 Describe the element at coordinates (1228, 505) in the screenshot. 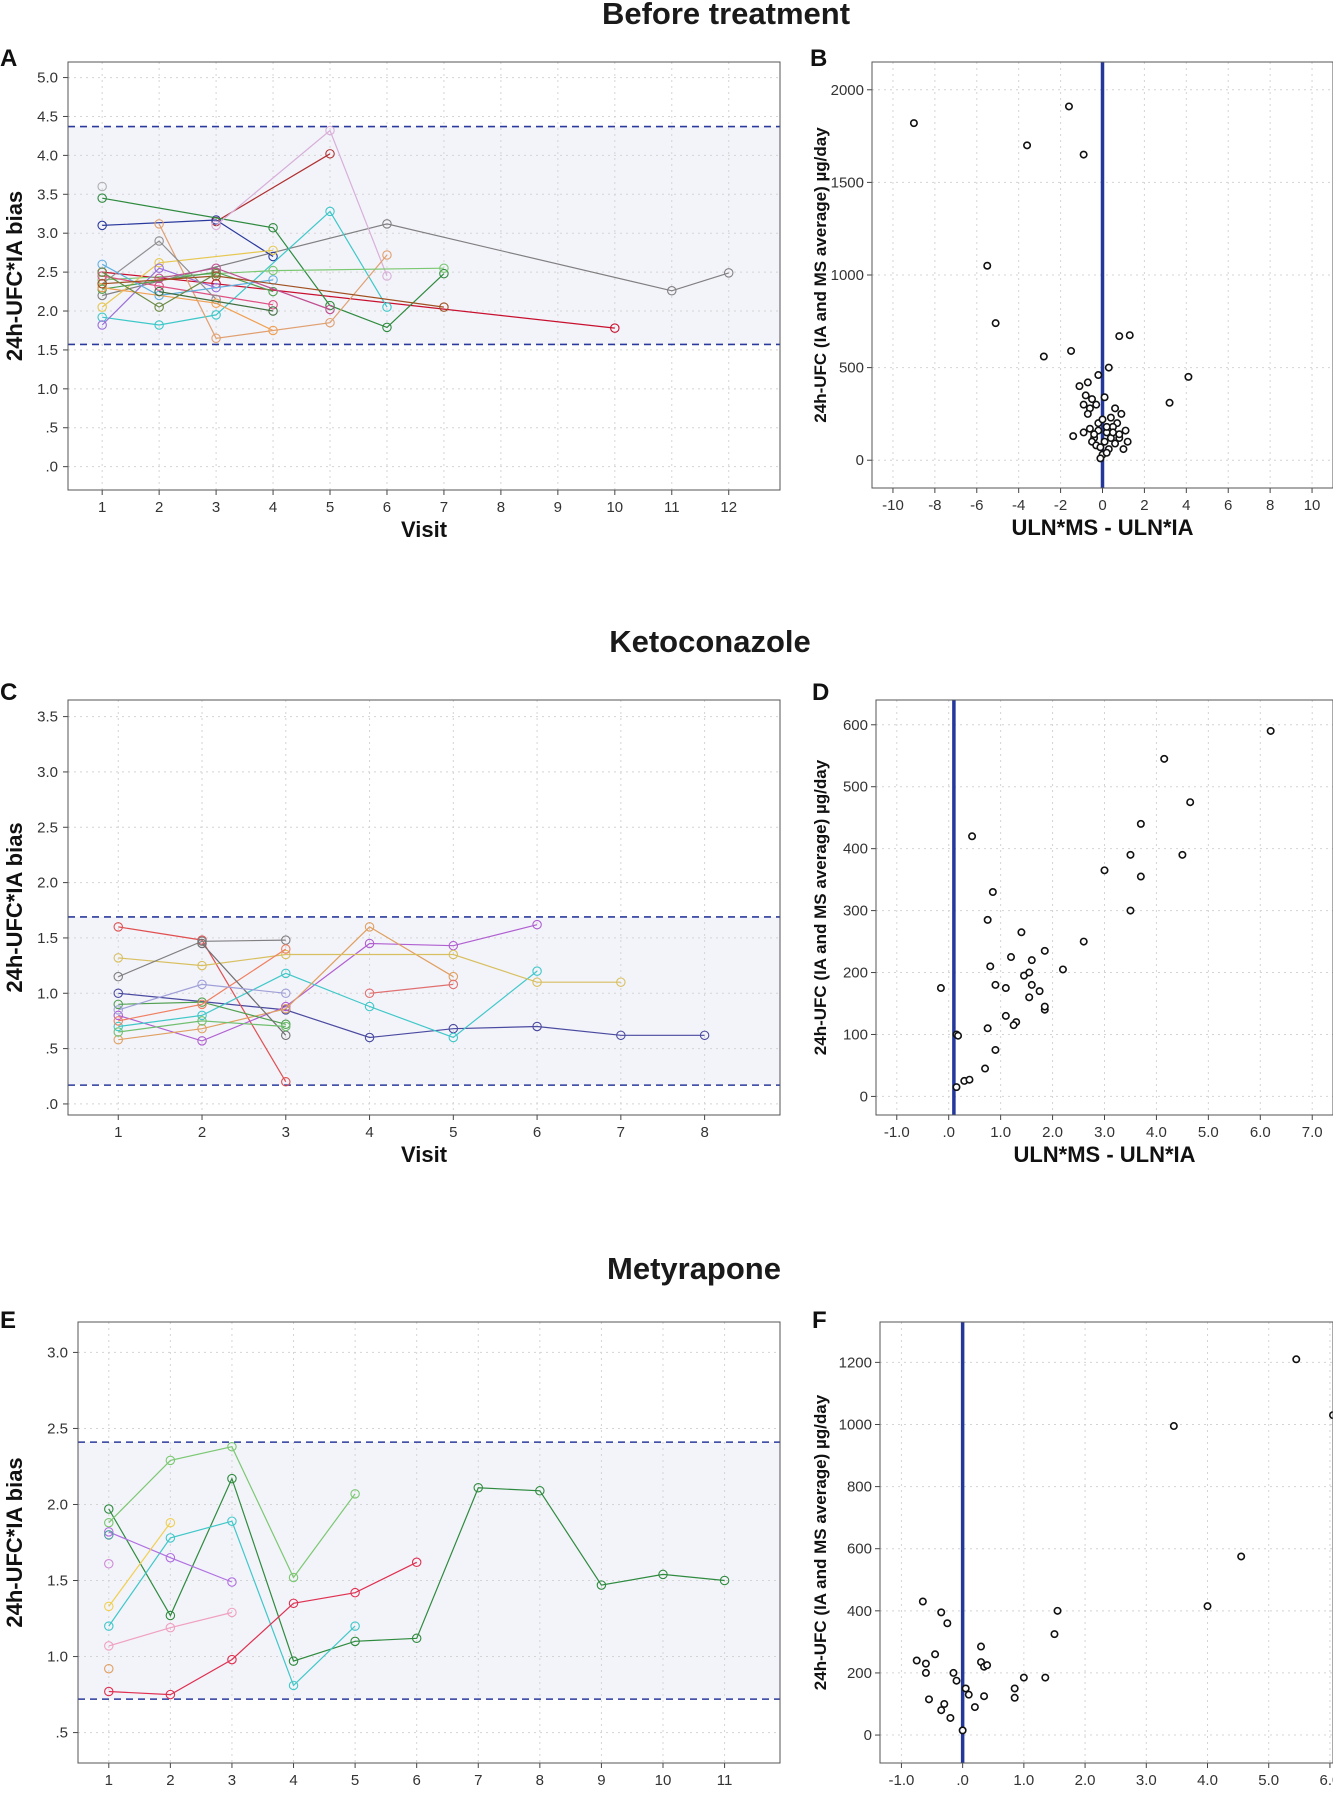

I see `x-tick-label: 6` at that location.